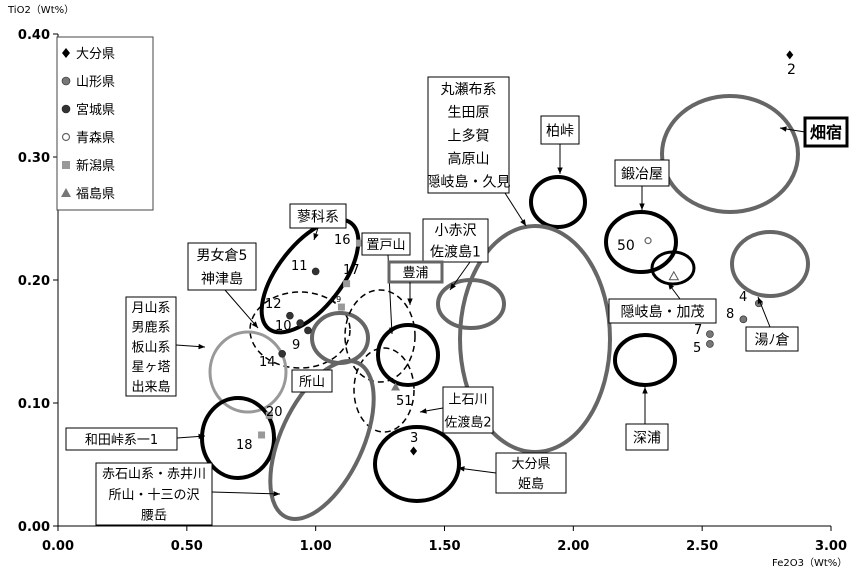 The height and width of the screenshot is (569, 857). I want to click on callout-label: 丸瀬布系, so click(469, 90).